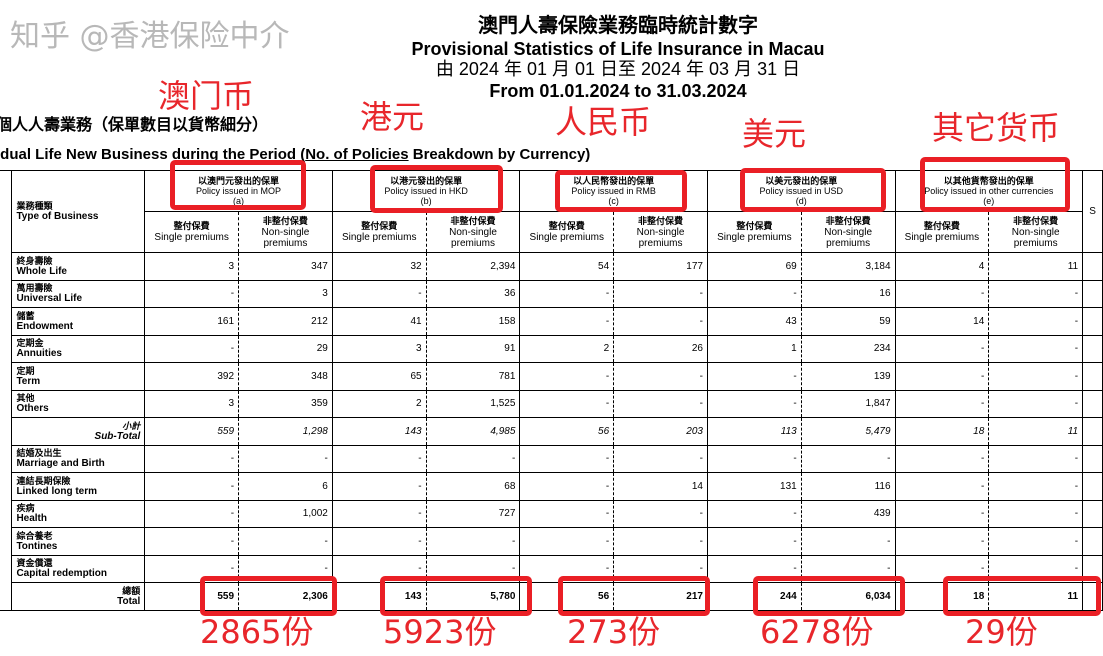 This screenshot has height=656, width=1103. Describe the element at coordinates (78, 266) in the screenshot. I see `row-label: 終身壽險 Whole Life` at that location.